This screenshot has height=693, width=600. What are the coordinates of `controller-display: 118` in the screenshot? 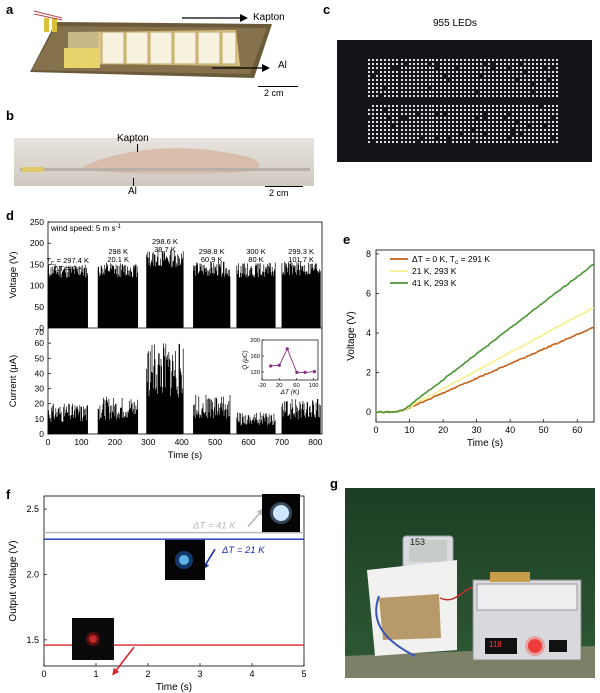 It's located at (495, 644).